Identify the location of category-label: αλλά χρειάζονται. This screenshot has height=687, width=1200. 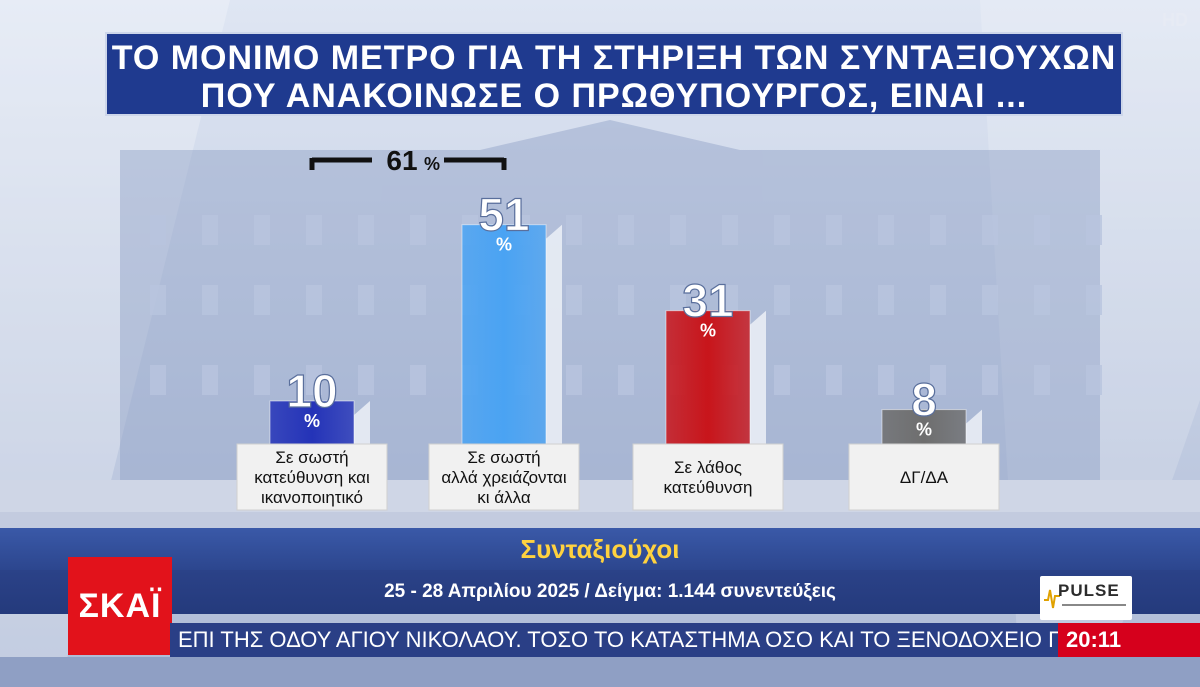
(504, 477).